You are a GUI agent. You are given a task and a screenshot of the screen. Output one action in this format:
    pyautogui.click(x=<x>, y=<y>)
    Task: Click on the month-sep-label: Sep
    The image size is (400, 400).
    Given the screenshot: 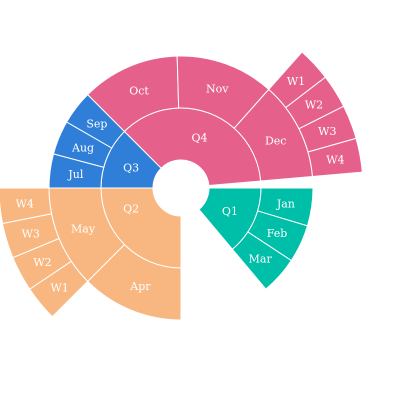 What is the action you would take?
    pyautogui.click(x=96, y=123)
    